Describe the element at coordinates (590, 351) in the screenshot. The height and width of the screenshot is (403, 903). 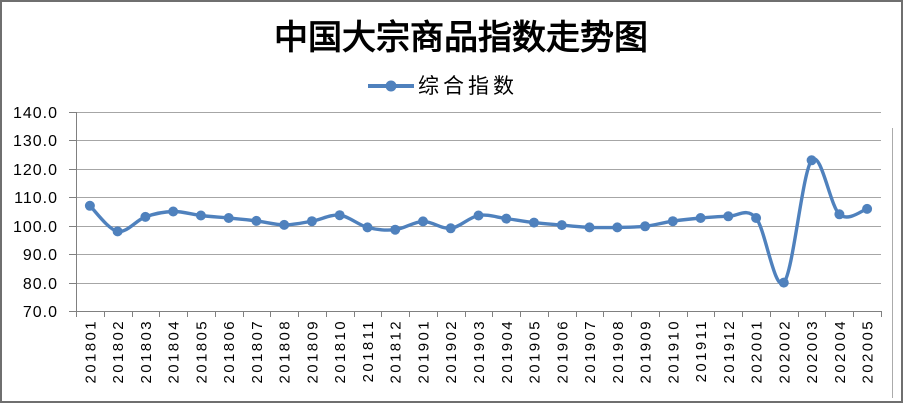
I see `x-tick-label: 201907` at that location.